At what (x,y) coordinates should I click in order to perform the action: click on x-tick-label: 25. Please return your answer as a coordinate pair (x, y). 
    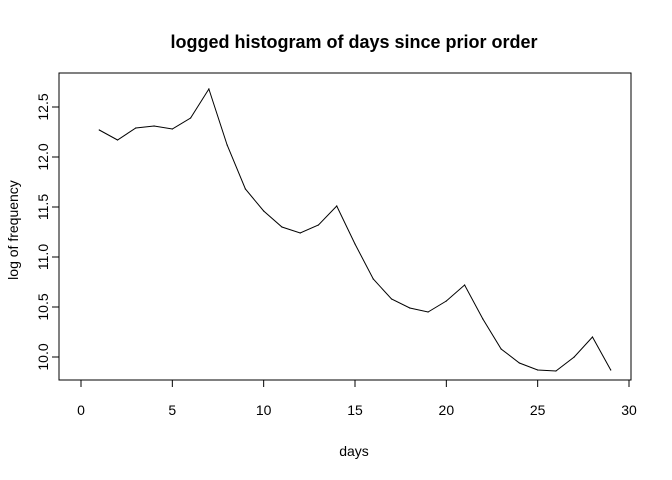
    Looking at the image, I should click on (538, 410).